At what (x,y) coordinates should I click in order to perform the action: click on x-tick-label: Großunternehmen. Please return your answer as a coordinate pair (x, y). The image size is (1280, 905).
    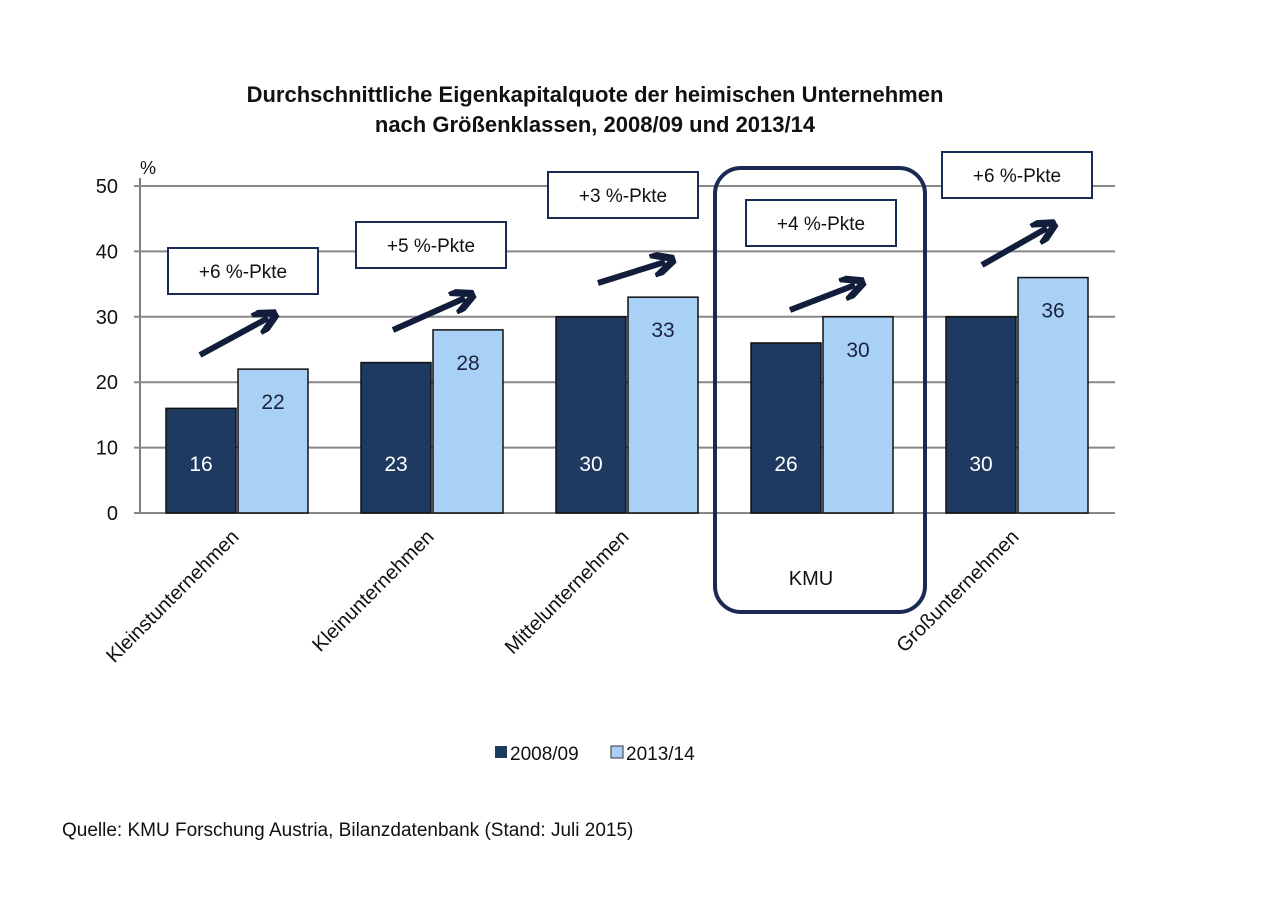
    Looking at the image, I should click on (957, 591).